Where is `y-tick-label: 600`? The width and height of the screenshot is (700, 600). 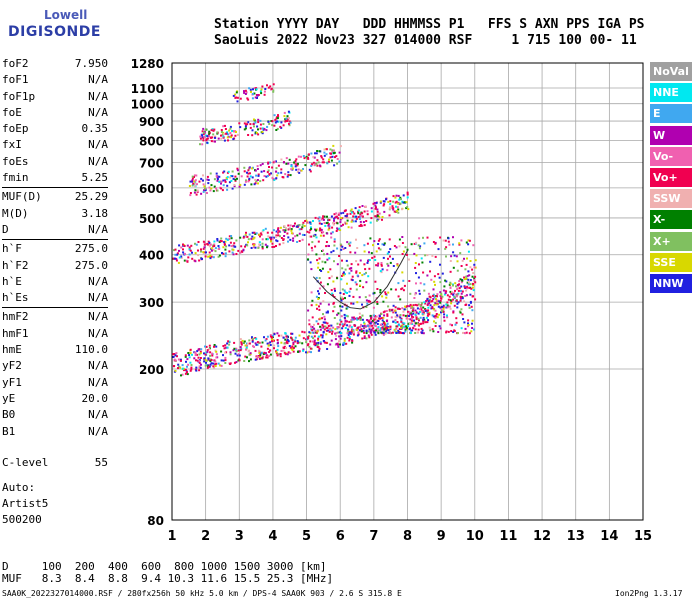 y-tick-label: 600 is located at coordinates (151, 189).